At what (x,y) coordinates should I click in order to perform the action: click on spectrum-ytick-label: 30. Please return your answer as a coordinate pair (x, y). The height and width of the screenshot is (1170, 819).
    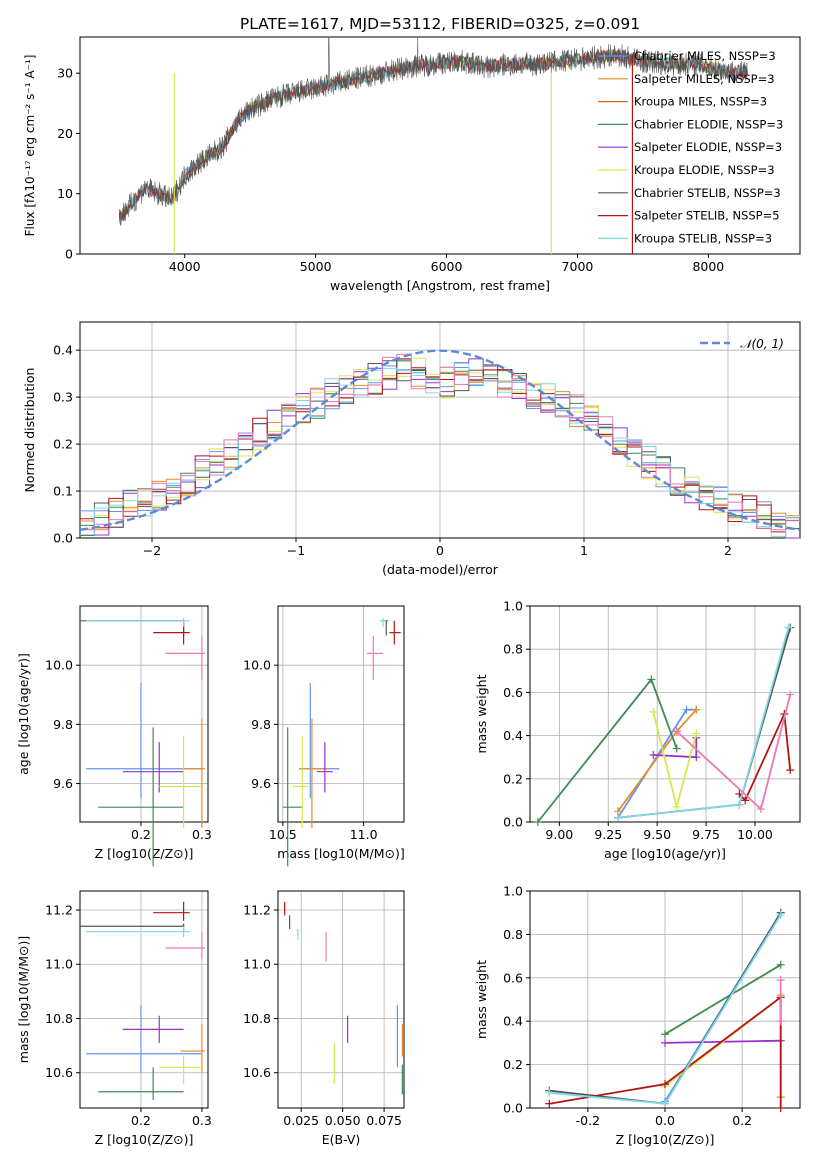
    Looking at the image, I should click on (65, 73).